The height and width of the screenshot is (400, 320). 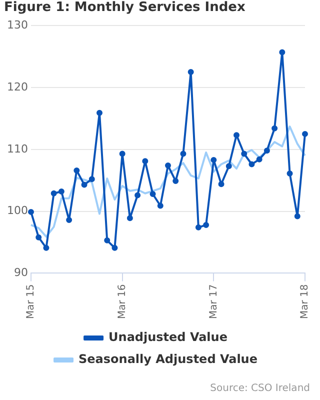 I want to click on x-tick-label: Mar 15, so click(x=31, y=302).